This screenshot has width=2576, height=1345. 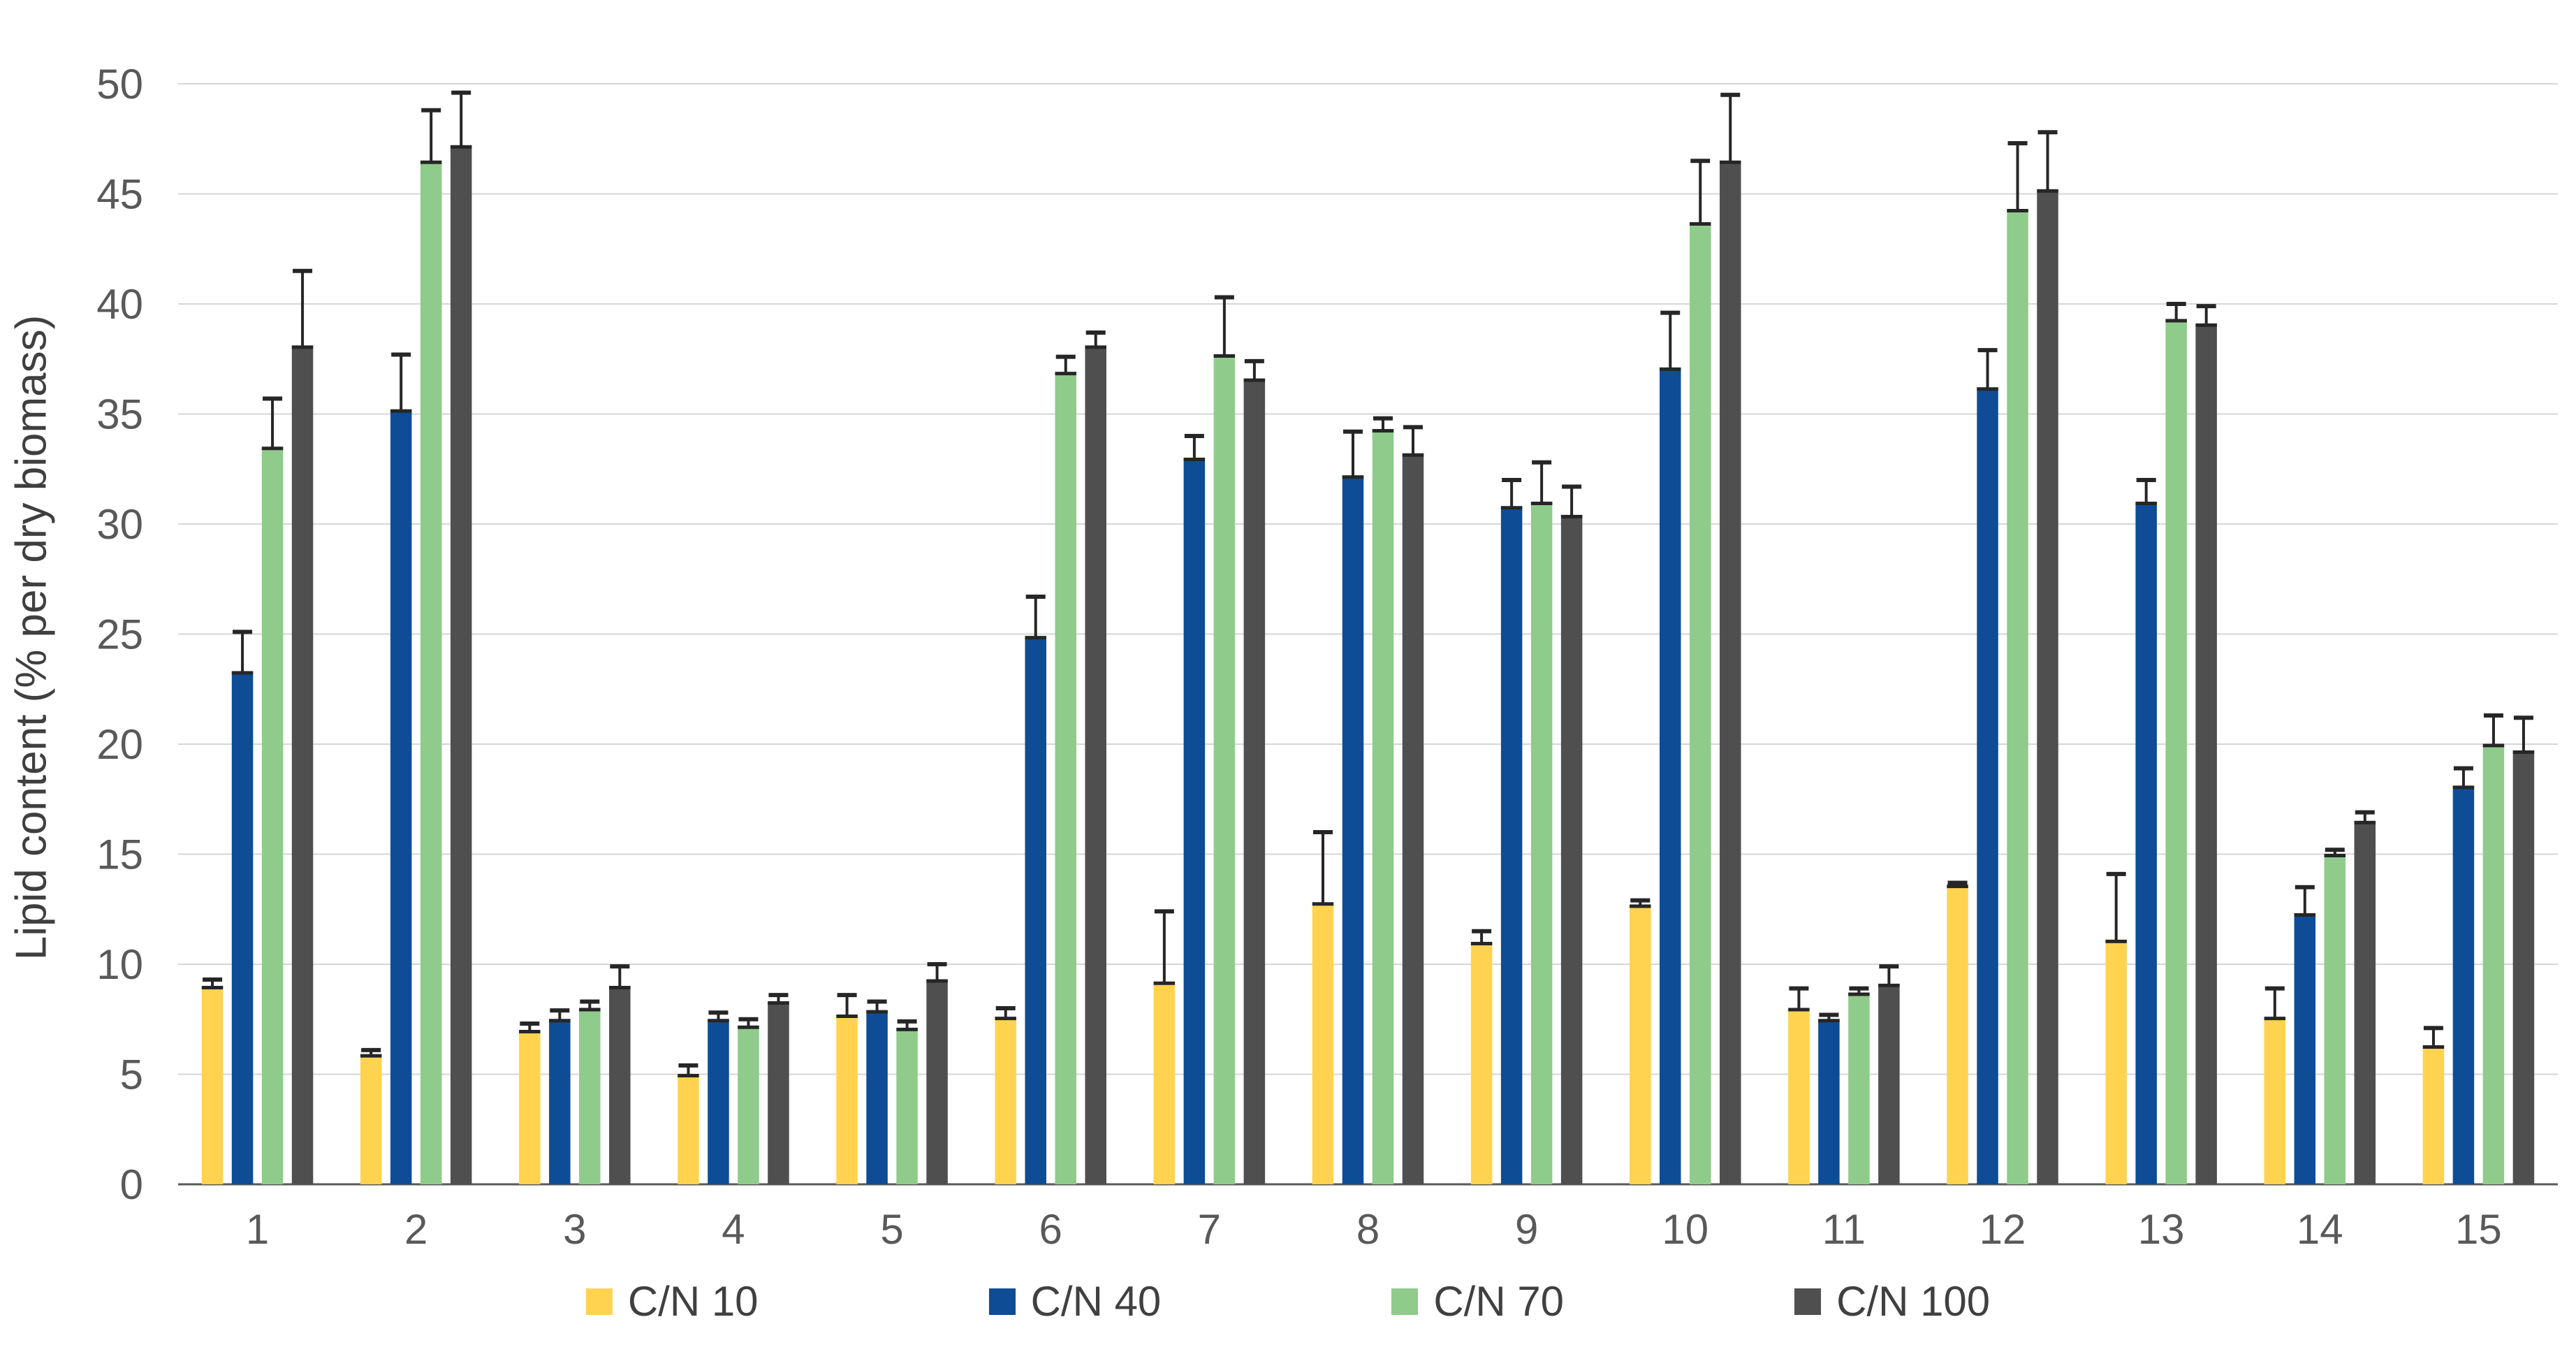 What do you see at coordinates (907, 1106) in the screenshot?
I see `bar-c-n-70-cat5` at bounding box center [907, 1106].